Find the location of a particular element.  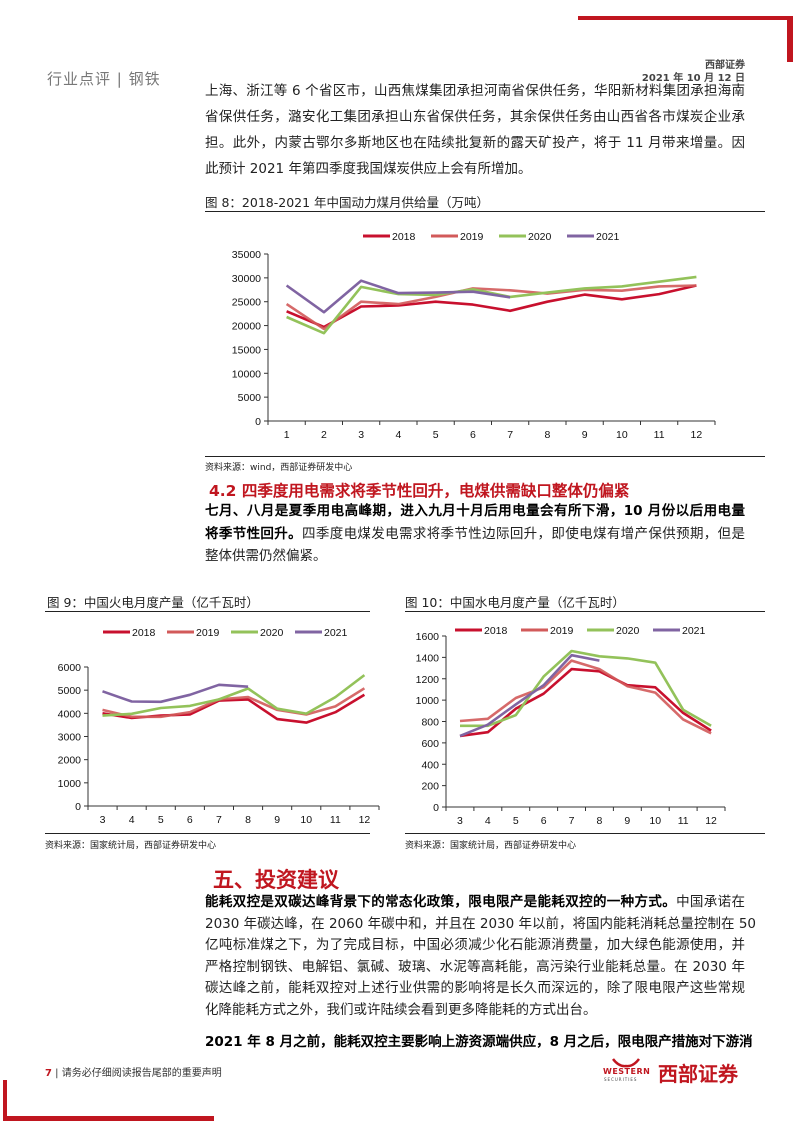

text-line: 将季节性回升。四季度电煤发电需求将季节性边际回升，即使电煤有增产保供预期，但是 is located at coordinates (475, 534).